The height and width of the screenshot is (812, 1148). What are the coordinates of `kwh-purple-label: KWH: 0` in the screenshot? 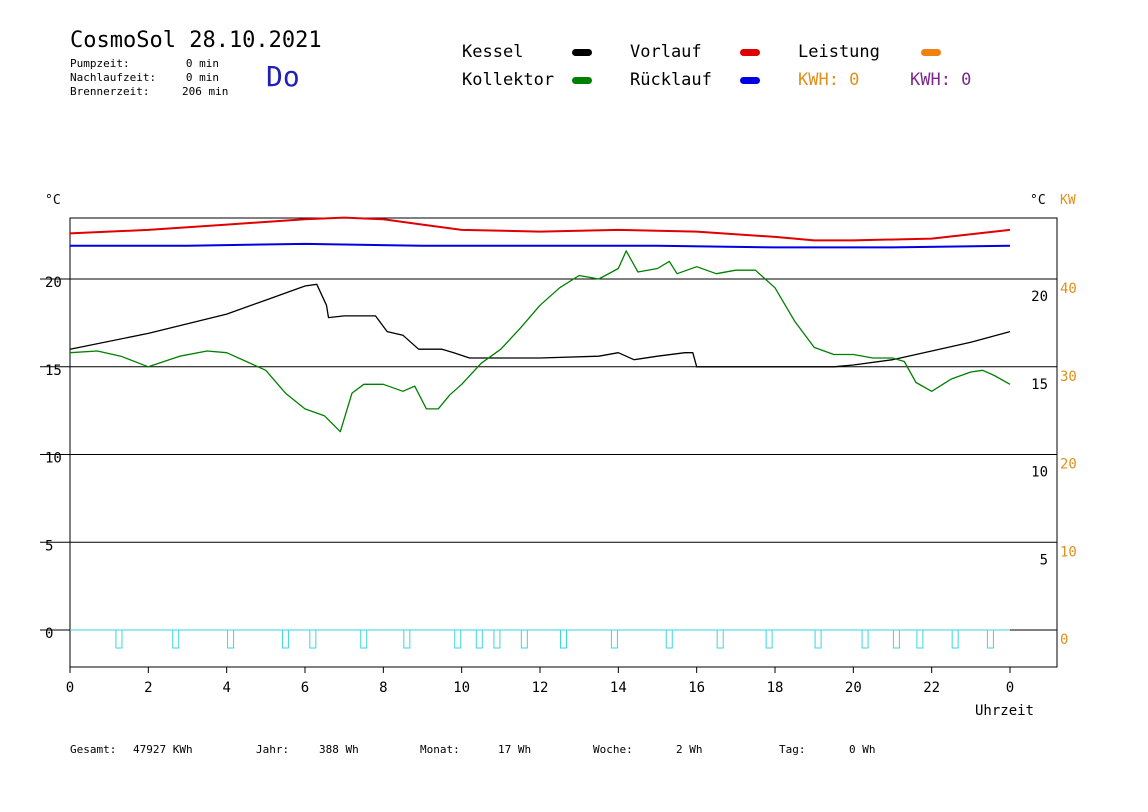 It's located at (941, 80).